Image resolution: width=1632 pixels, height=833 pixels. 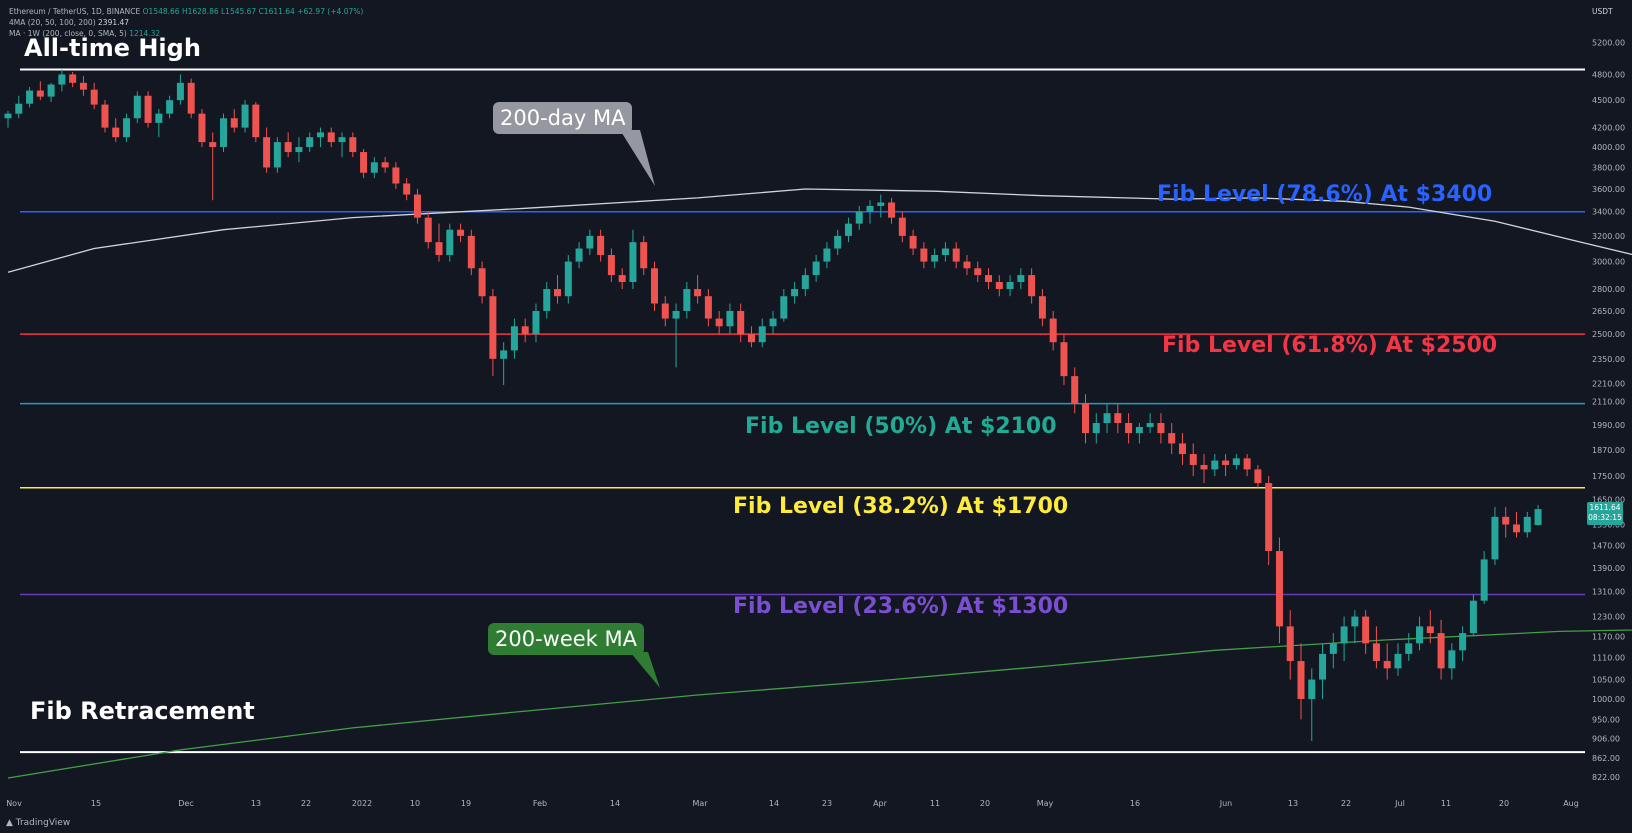 I want to click on price-tick-label: 4200.00, so click(x=1608, y=128).